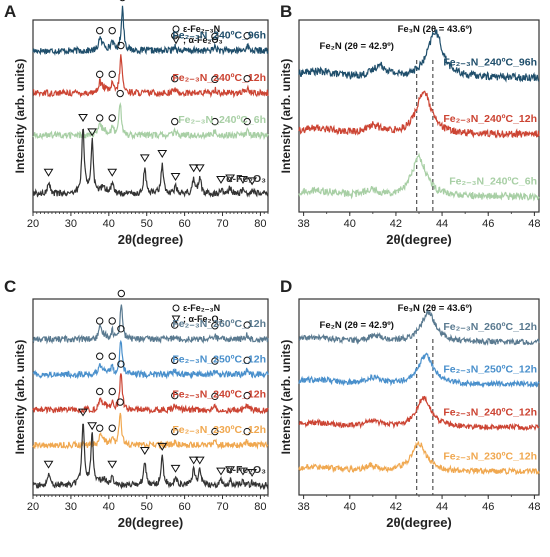 Image resolution: width=550 pixels, height=557 pixels. I want to click on x-tick-label: 42, so click(396, 224).